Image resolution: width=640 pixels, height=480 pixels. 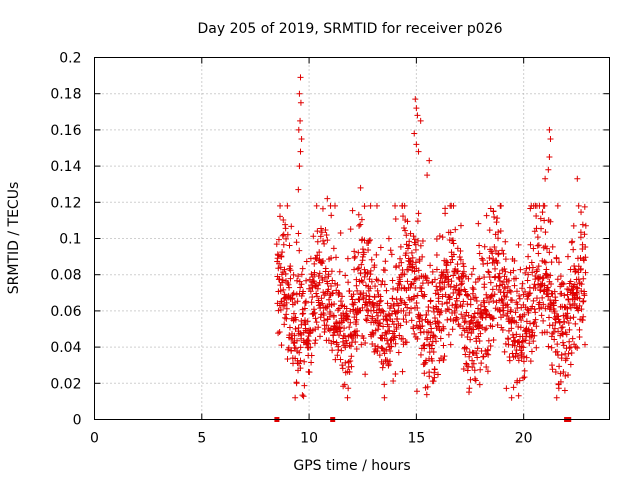 What do you see at coordinates (14, 238) in the screenshot?
I see `y-axis-label: SRMTID / TECUs` at bounding box center [14, 238].